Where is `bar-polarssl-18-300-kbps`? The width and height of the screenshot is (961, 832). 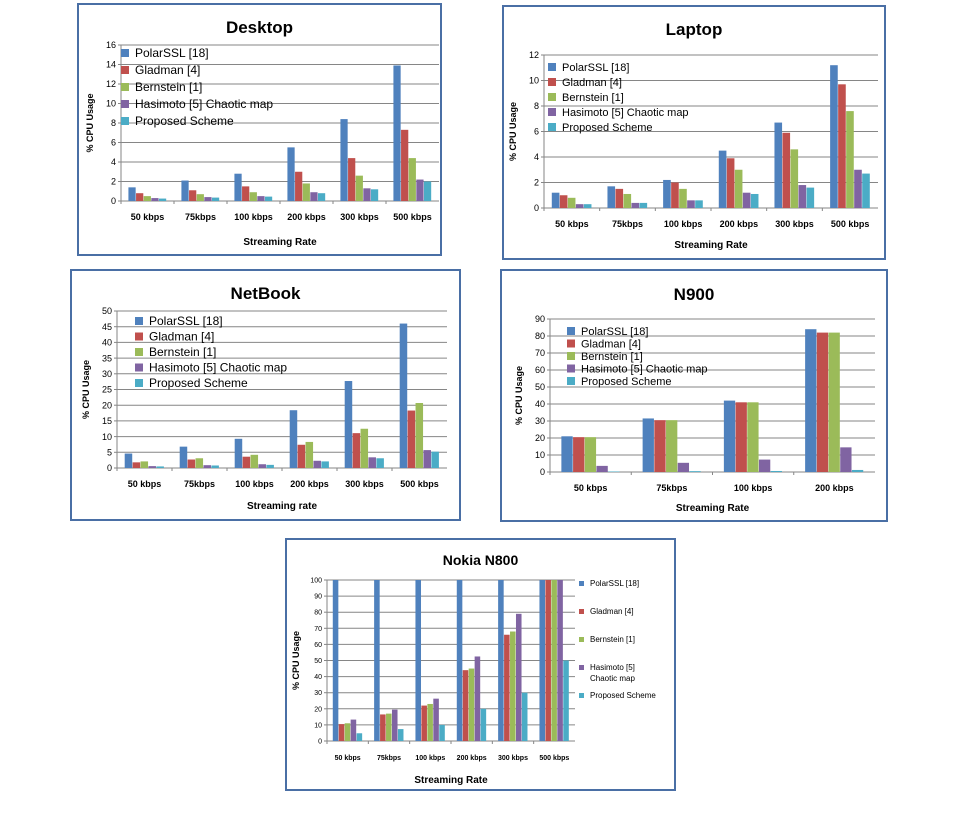 bar-polarssl-18-300-kbps is located at coordinates (778, 165).